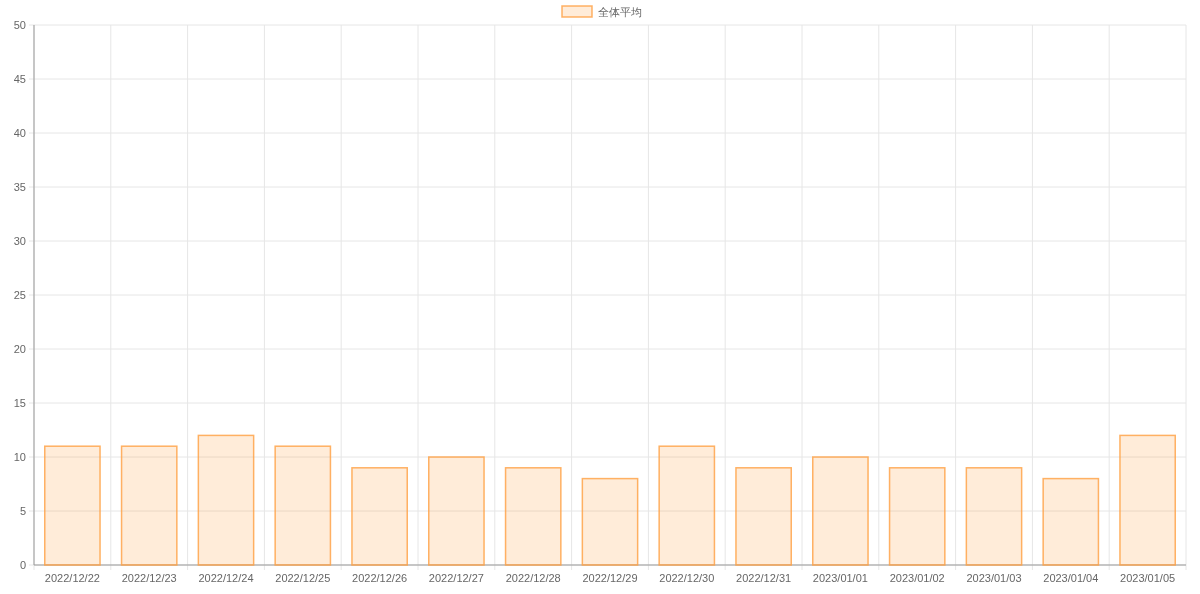  What do you see at coordinates (22, 511) in the screenshot?
I see `y-tick-label: 5` at bounding box center [22, 511].